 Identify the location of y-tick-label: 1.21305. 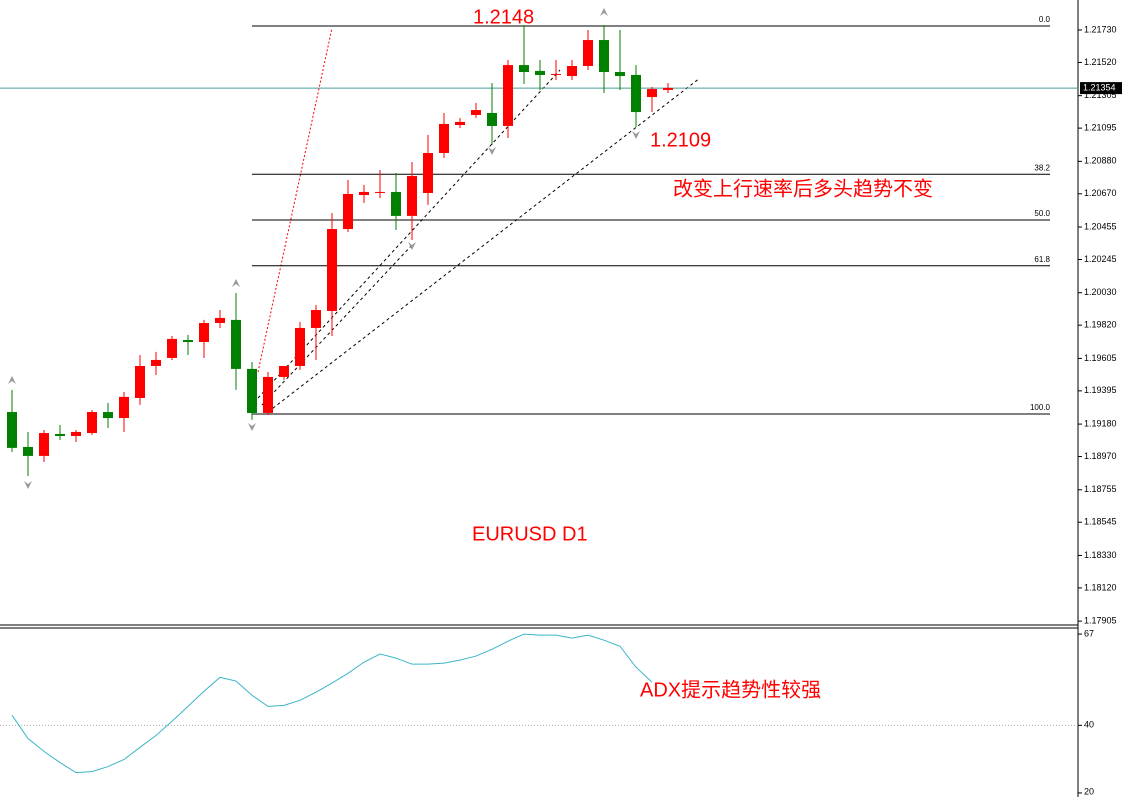
(1100, 95).